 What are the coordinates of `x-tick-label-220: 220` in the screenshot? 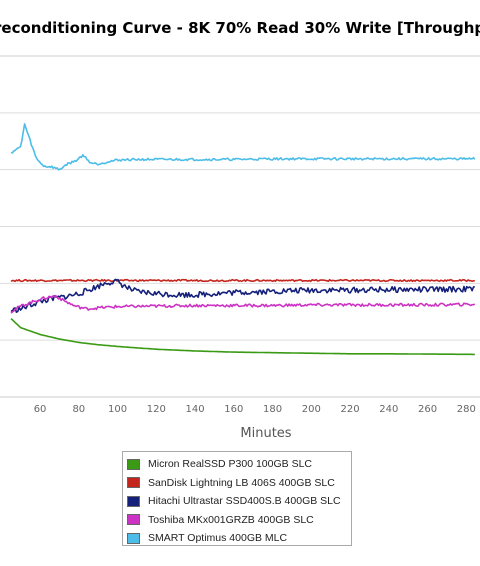 It's located at (350, 409).